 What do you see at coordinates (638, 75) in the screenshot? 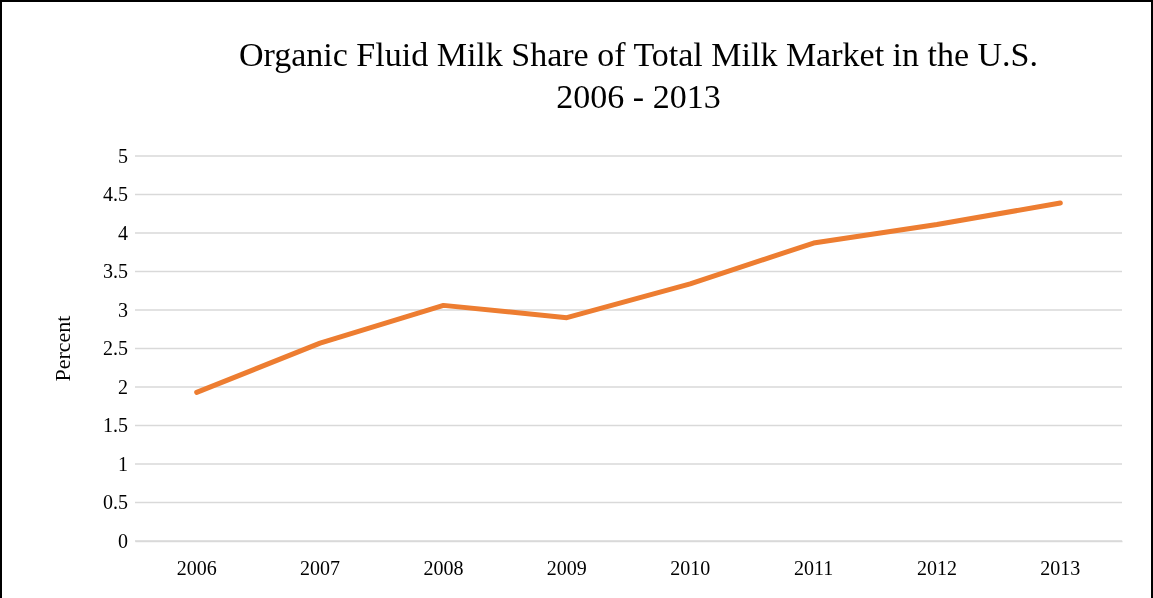
I see `chart-title: Organic Fluid Milk Share of Total Milk Market in the U.S. 2006 - 2013` at bounding box center [638, 75].